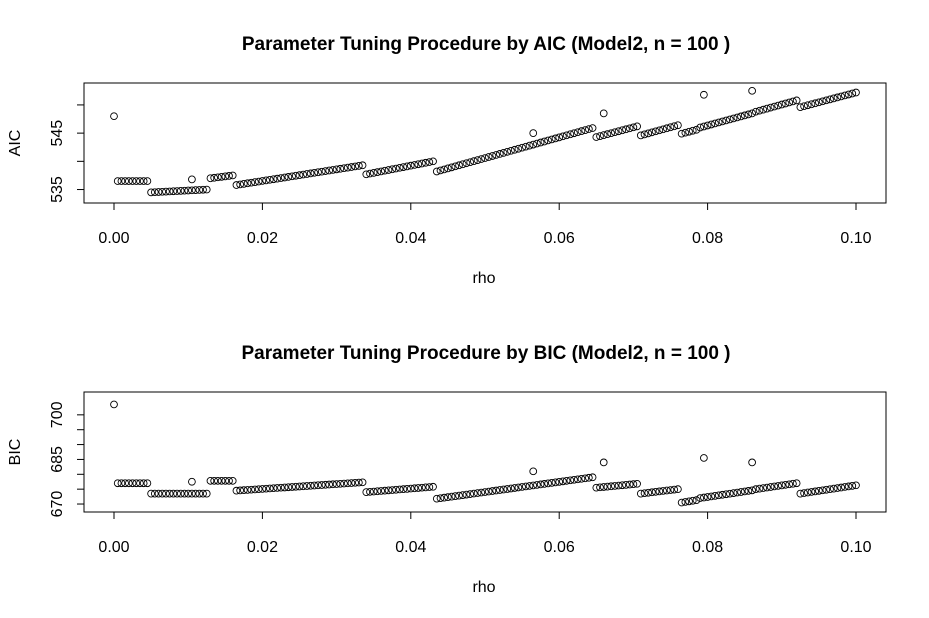 The image size is (929, 618). I want to click on aic-x-axis: 0.00 0.02 0.04 0.06 0.08 0.10, so click(485, 225).